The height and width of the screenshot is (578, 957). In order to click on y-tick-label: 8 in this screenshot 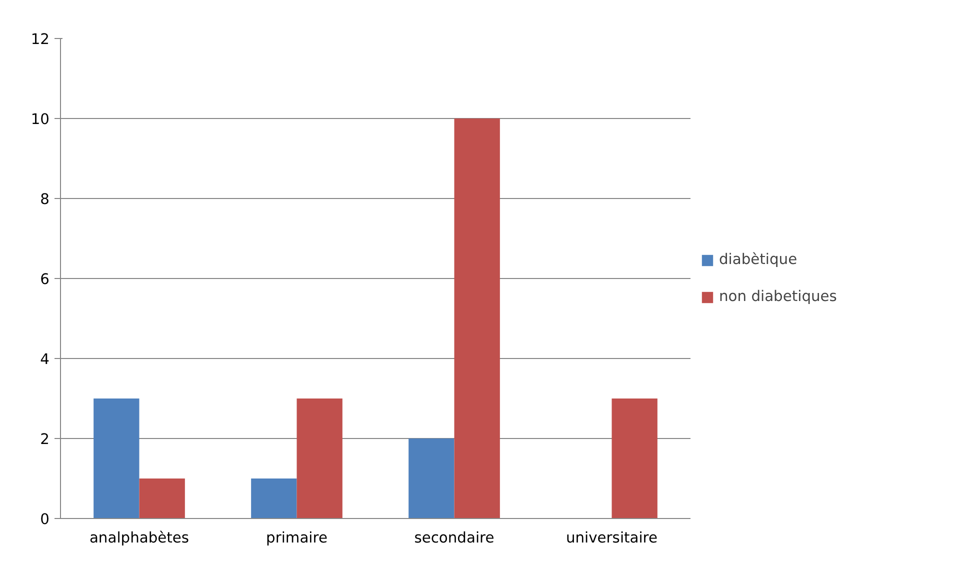, I will do `click(45, 199)`.